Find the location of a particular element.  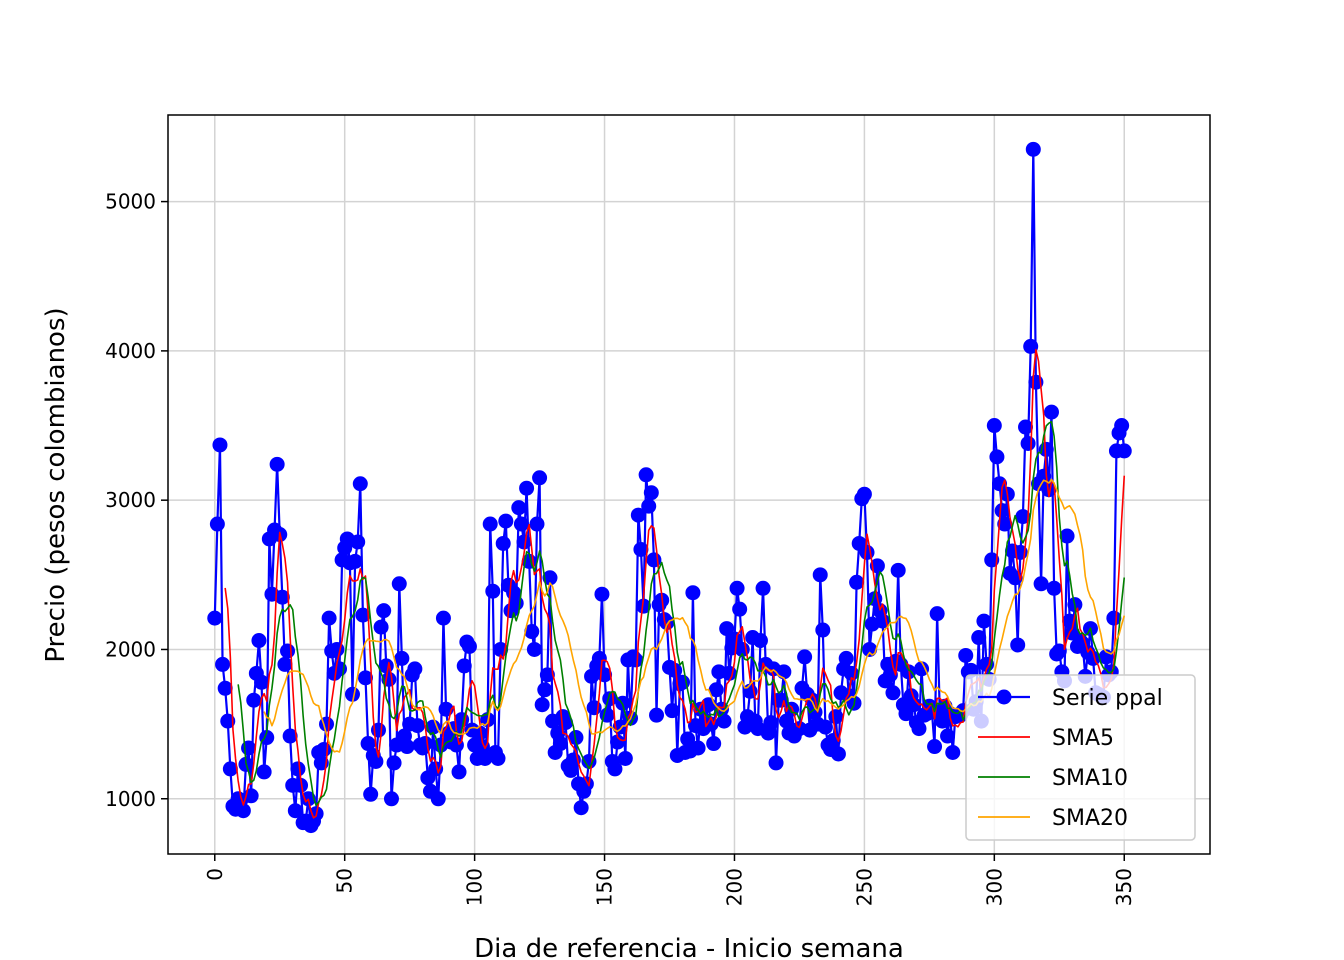

x-tick-label: 200 is located at coordinates (734, 887).